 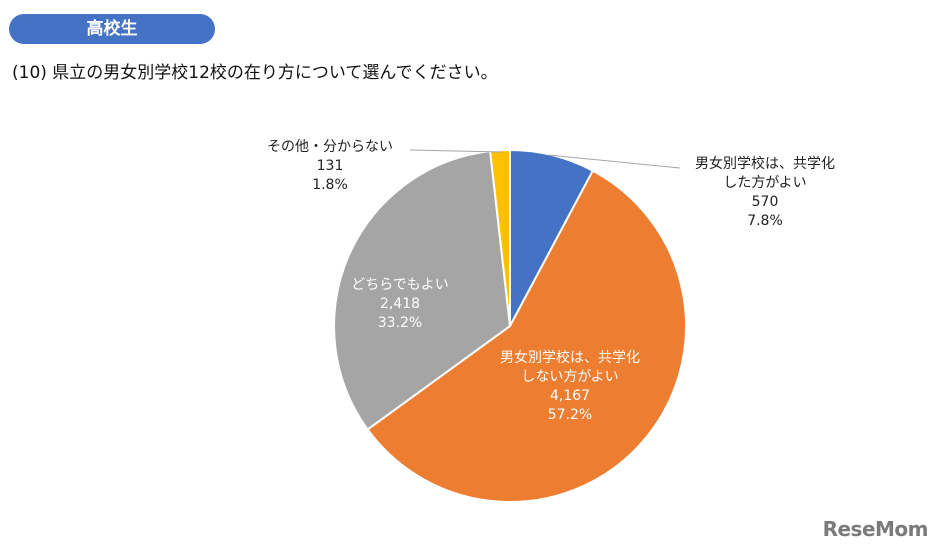 What do you see at coordinates (614, 161) in the screenshot?
I see `leader-line-coeducation-better` at bounding box center [614, 161].